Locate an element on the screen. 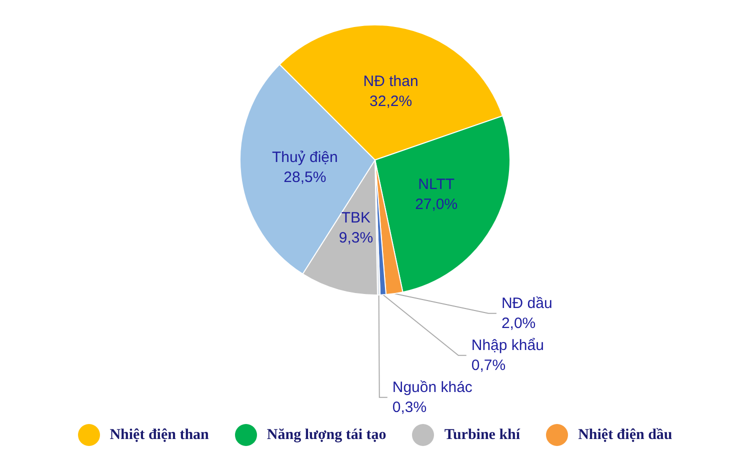 The width and height of the screenshot is (750, 468). slice-label: Thuỷ điện is located at coordinates (305, 157).